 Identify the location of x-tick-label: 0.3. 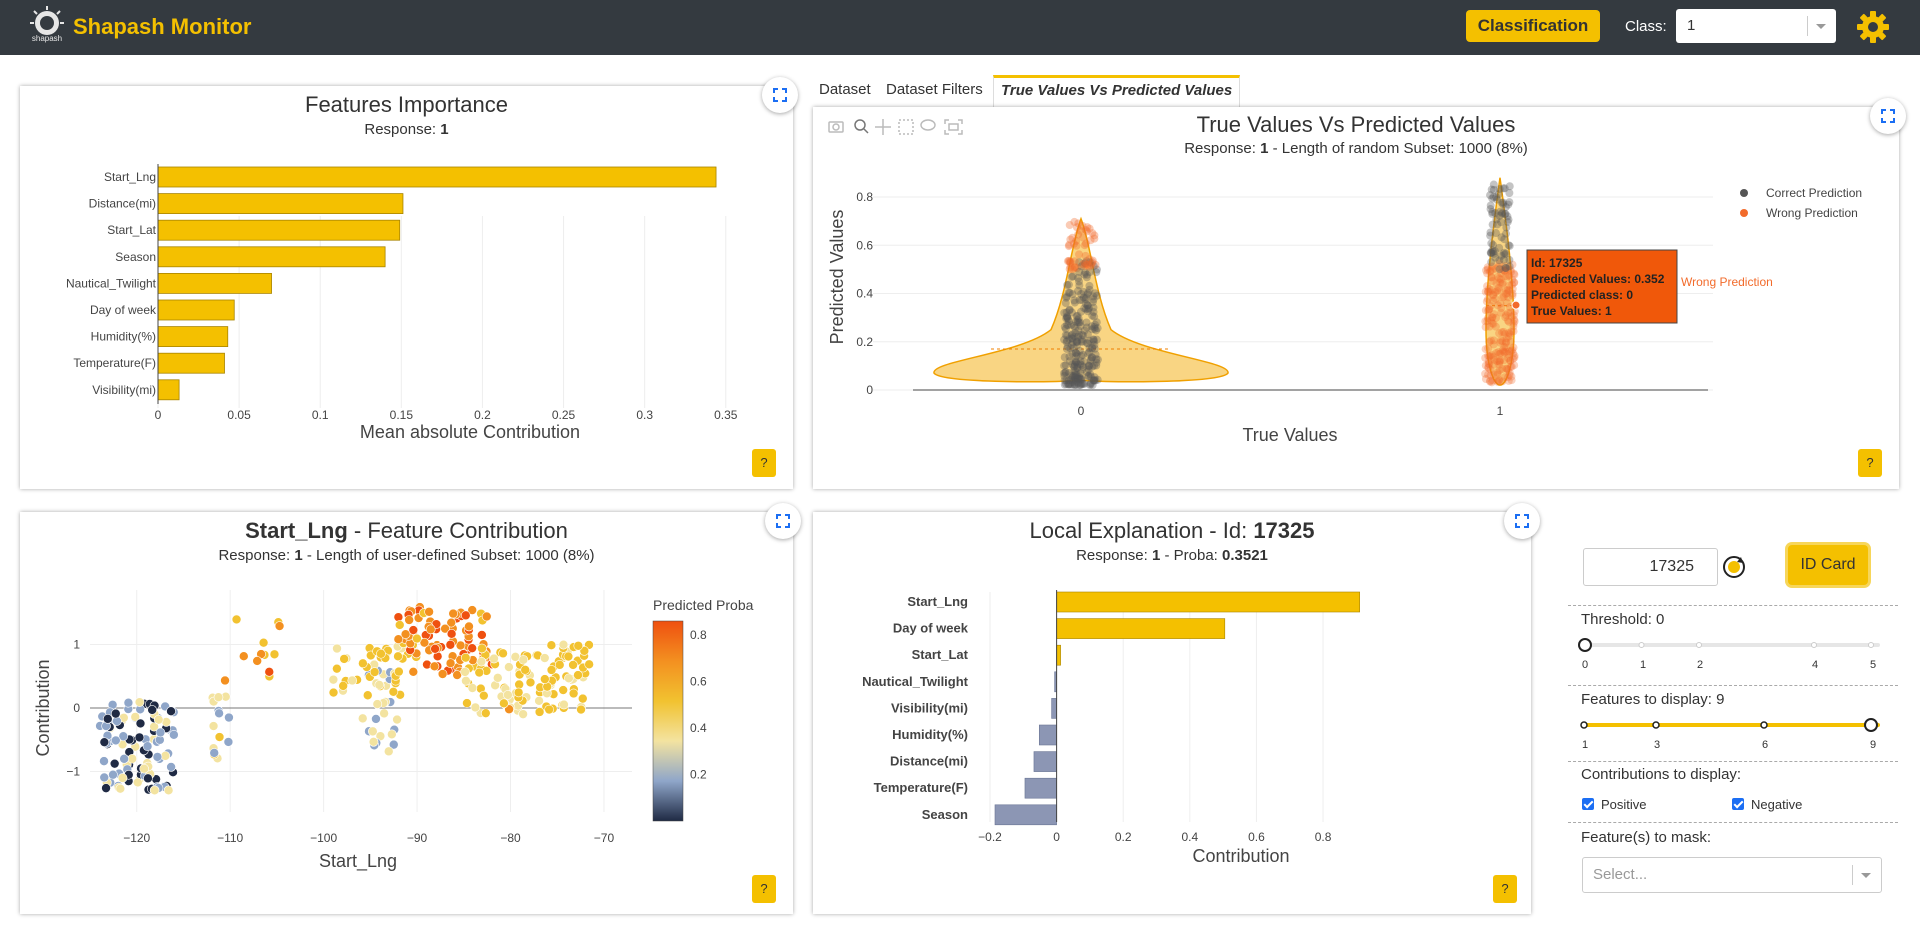
(644, 415).